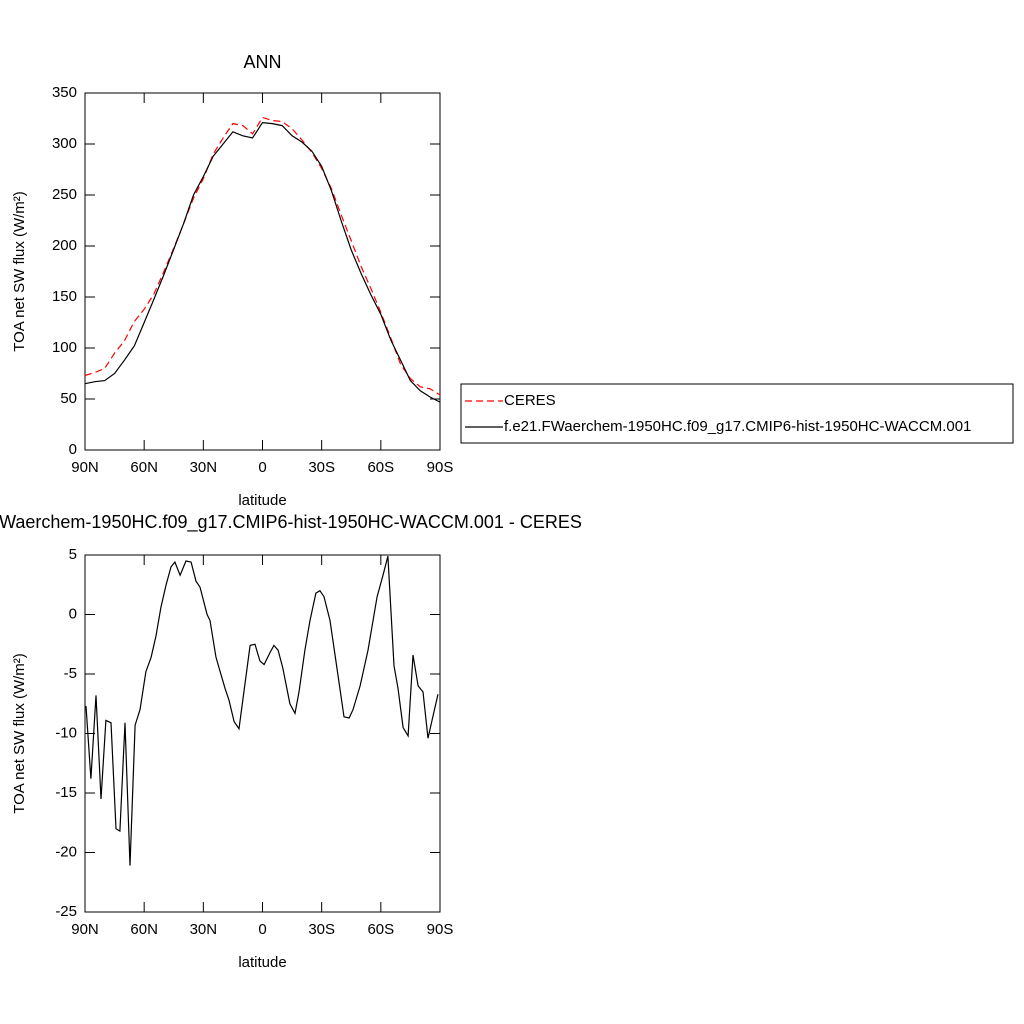 Image resolution: width=1024 pixels, height=1024 pixels. What do you see at coordinates (64, 347) in the screenshot?
I see `y-tick-label: 100` at bounding box center [64, 347].